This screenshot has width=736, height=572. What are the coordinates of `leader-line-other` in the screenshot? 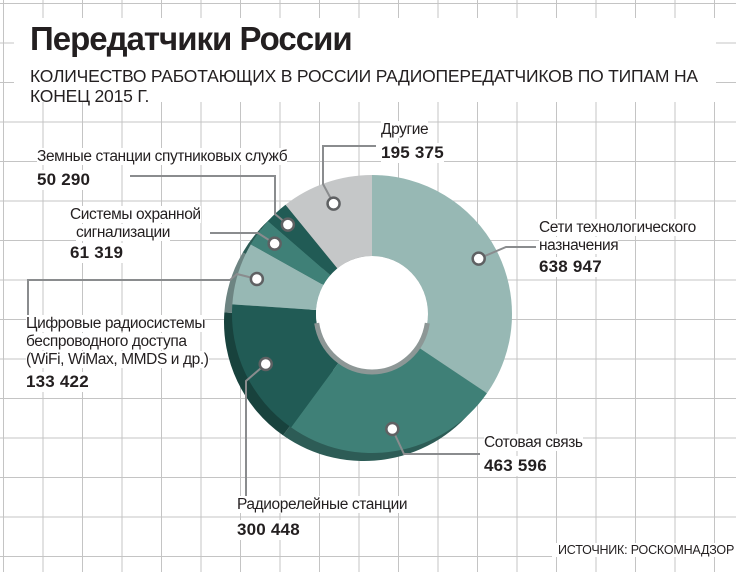 It's located at (349, 175).